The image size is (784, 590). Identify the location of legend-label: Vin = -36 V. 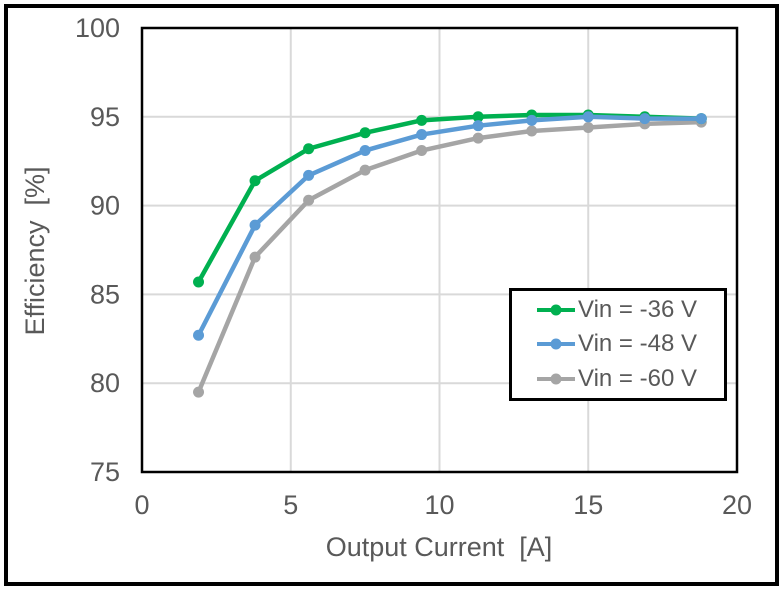
(637, 310).